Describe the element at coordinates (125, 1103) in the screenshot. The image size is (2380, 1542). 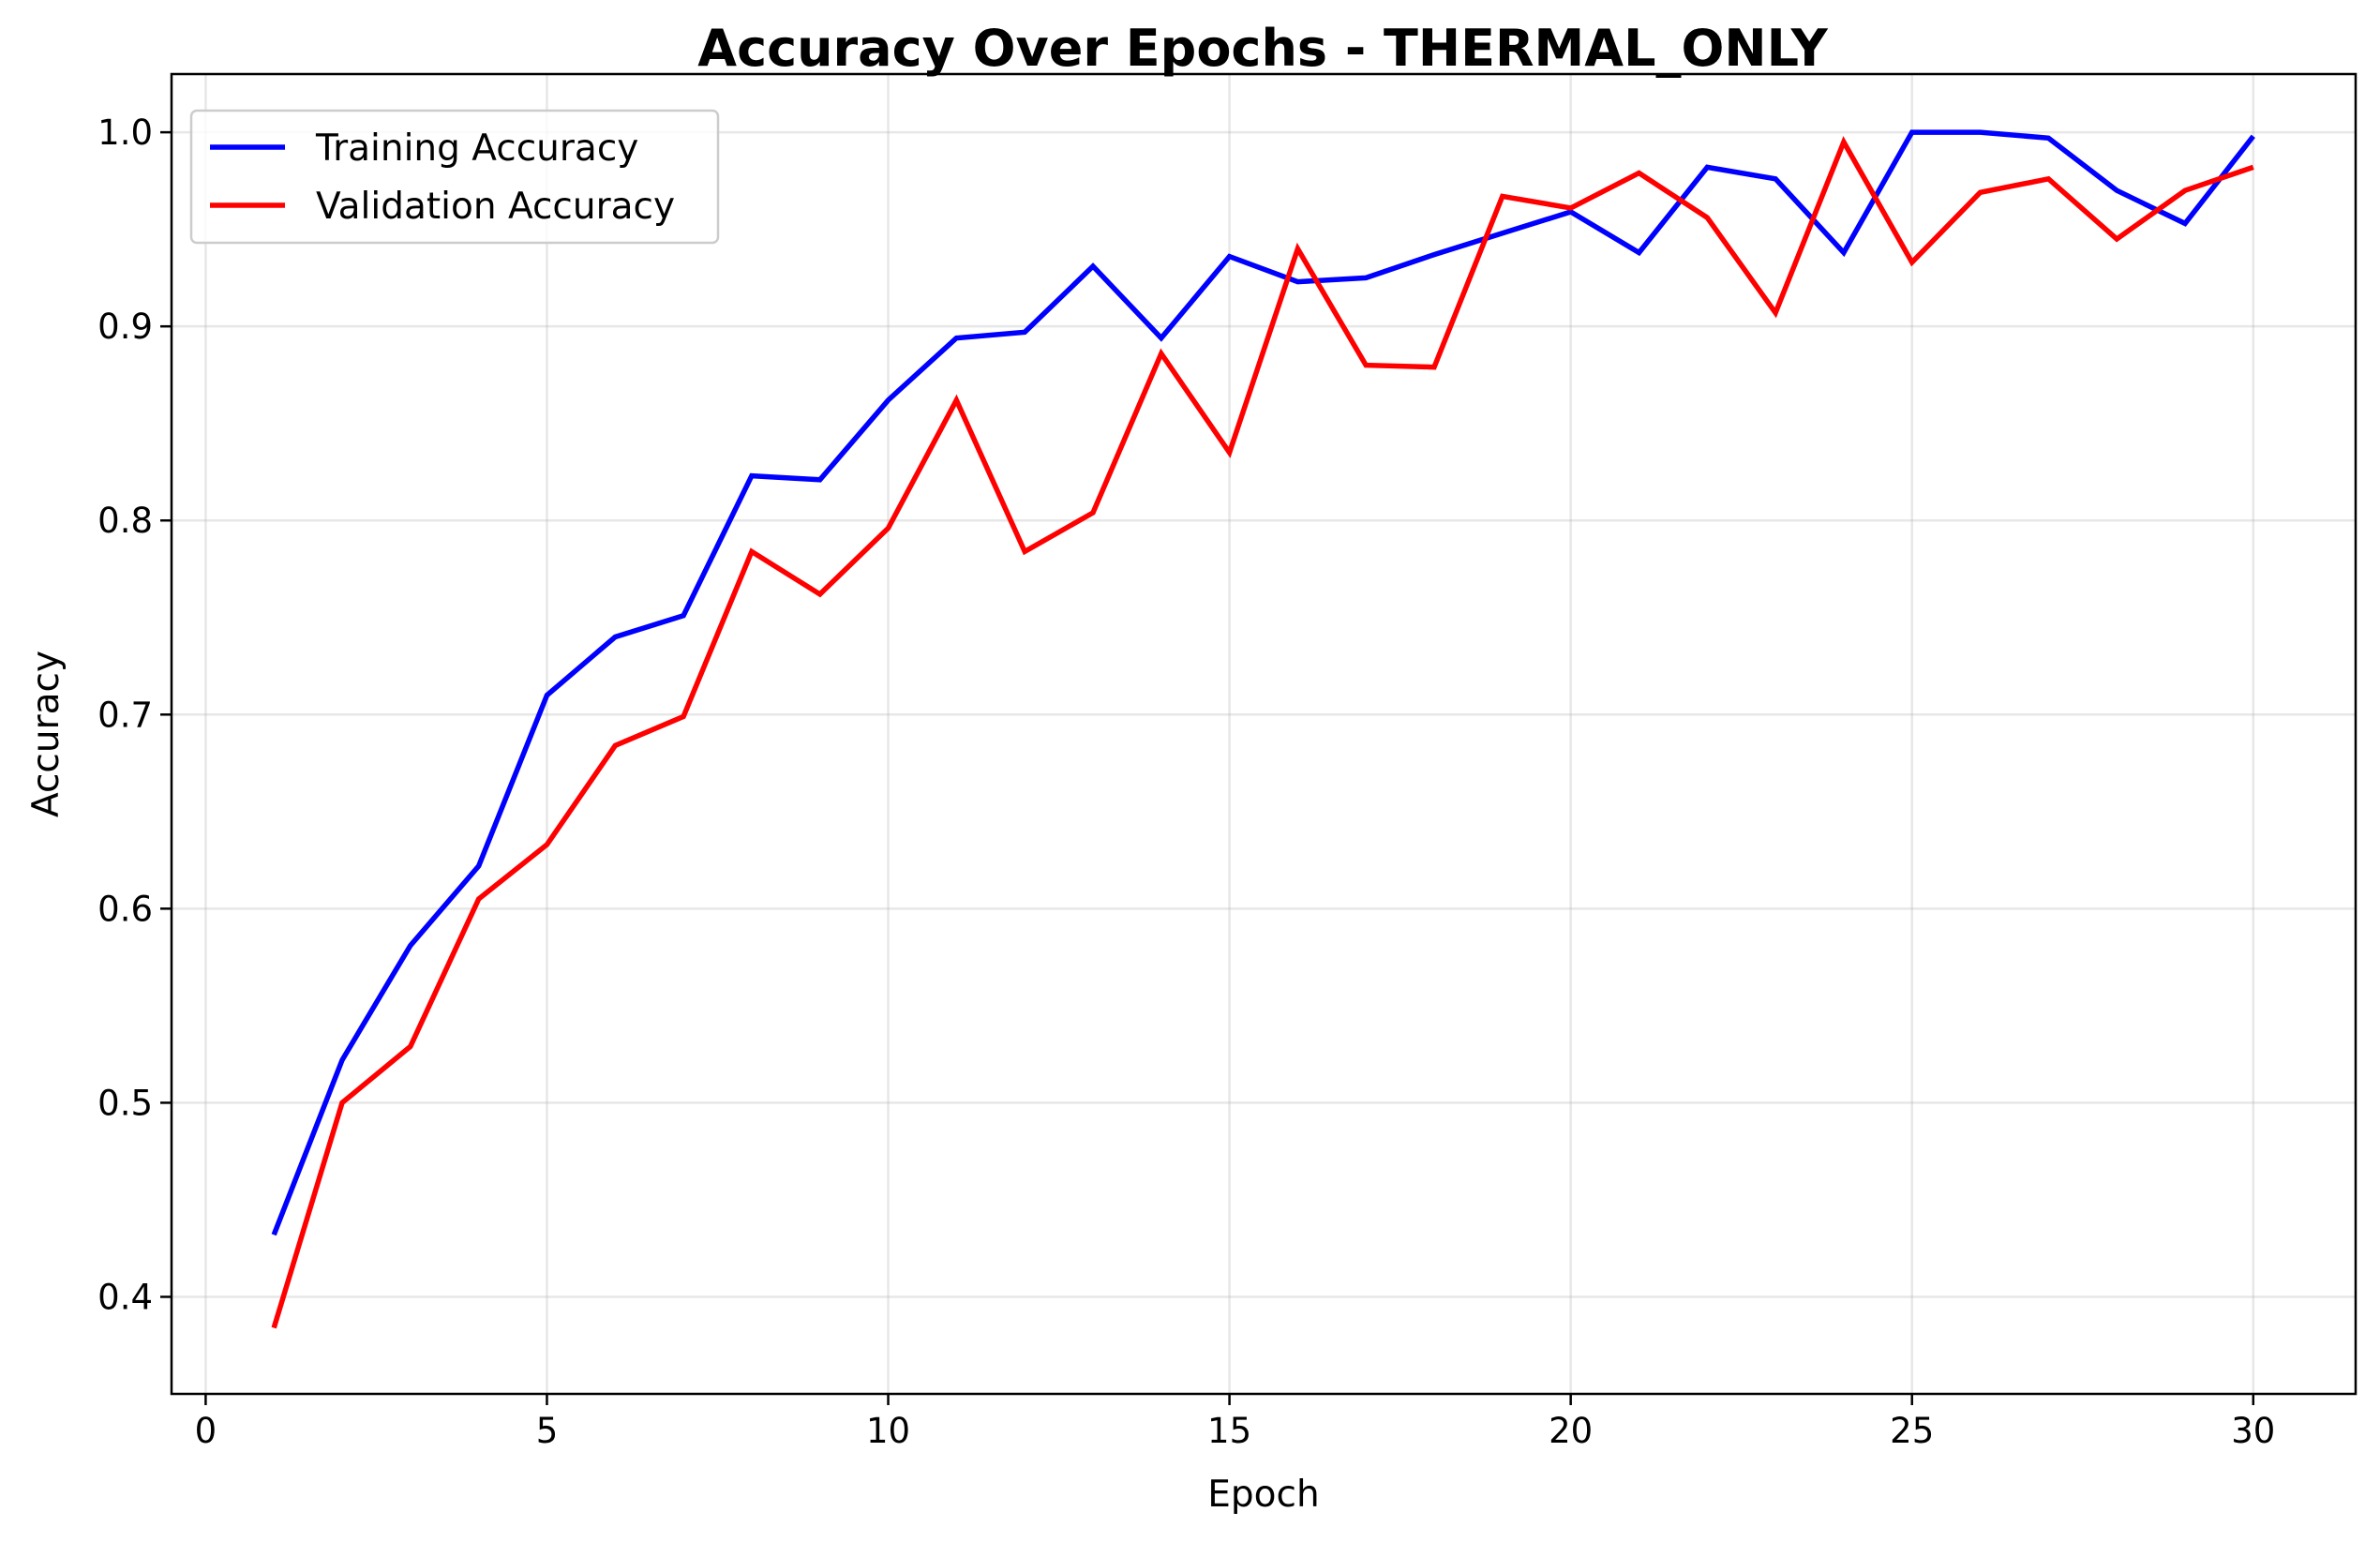
I see `y-tick-label: 0.5` at that location.